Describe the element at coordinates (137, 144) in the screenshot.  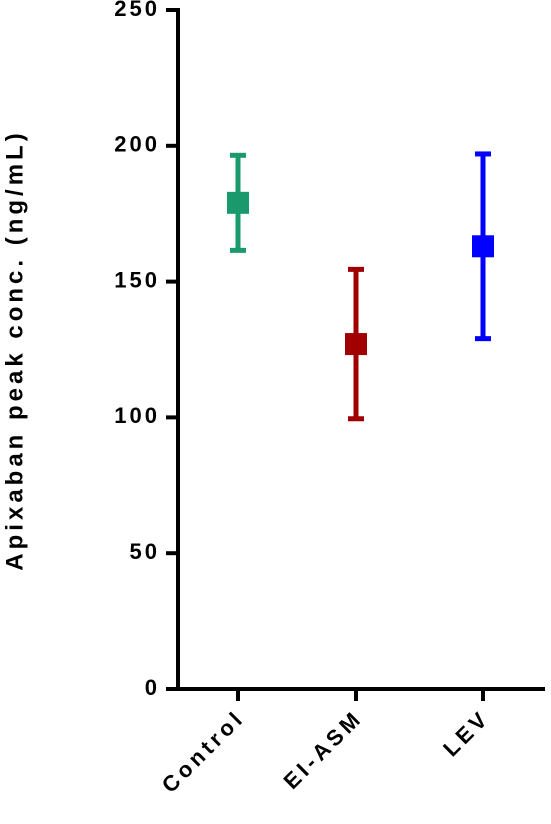
I see `y-tick-label: 200` at that location.